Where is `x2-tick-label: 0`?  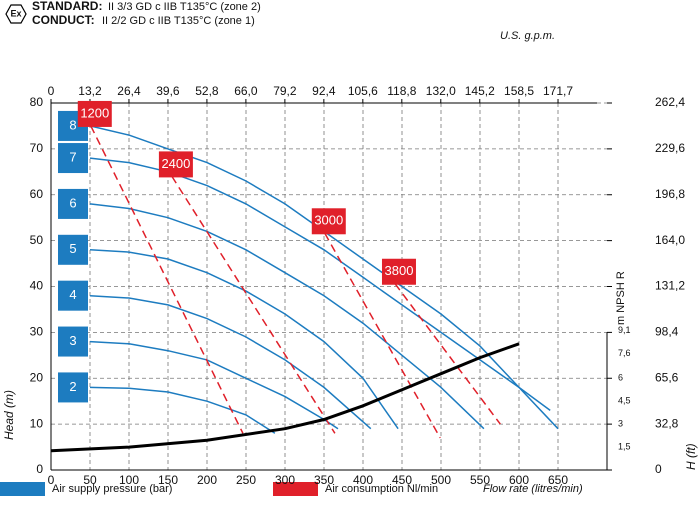
x2-tick-label: 0 is located at coordinates (51, 91).